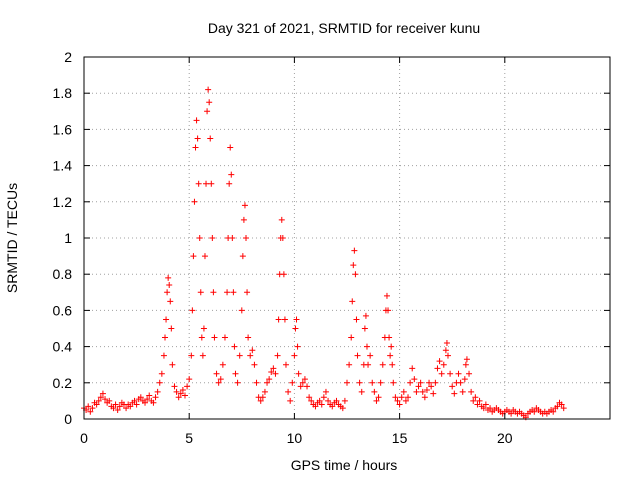 Image resolution: width=640 pixels, height=480 pixels. I want to click on y-tick-label: 0, so click(68, 419).